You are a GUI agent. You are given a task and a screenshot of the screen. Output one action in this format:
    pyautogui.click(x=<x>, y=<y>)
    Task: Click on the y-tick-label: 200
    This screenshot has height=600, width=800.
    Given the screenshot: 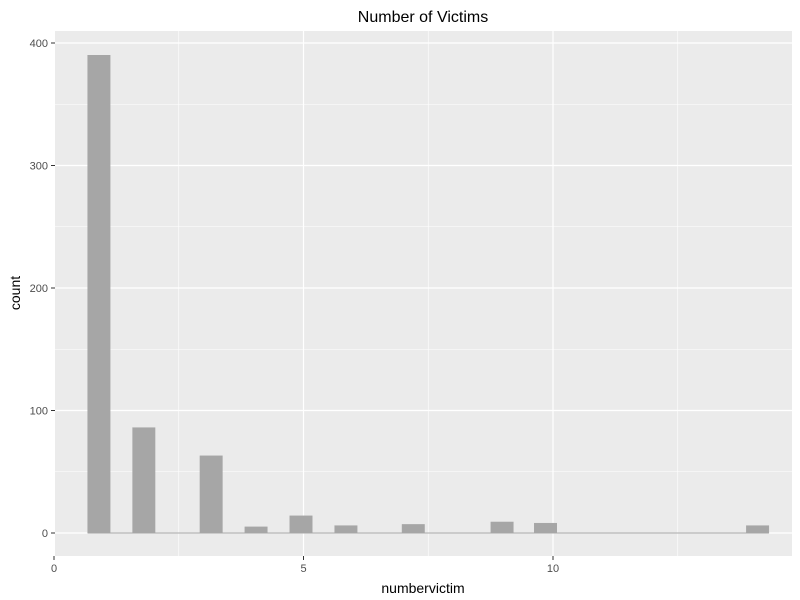 What is the action you would take?
    pyautogui.click(x=39, y=289)
    